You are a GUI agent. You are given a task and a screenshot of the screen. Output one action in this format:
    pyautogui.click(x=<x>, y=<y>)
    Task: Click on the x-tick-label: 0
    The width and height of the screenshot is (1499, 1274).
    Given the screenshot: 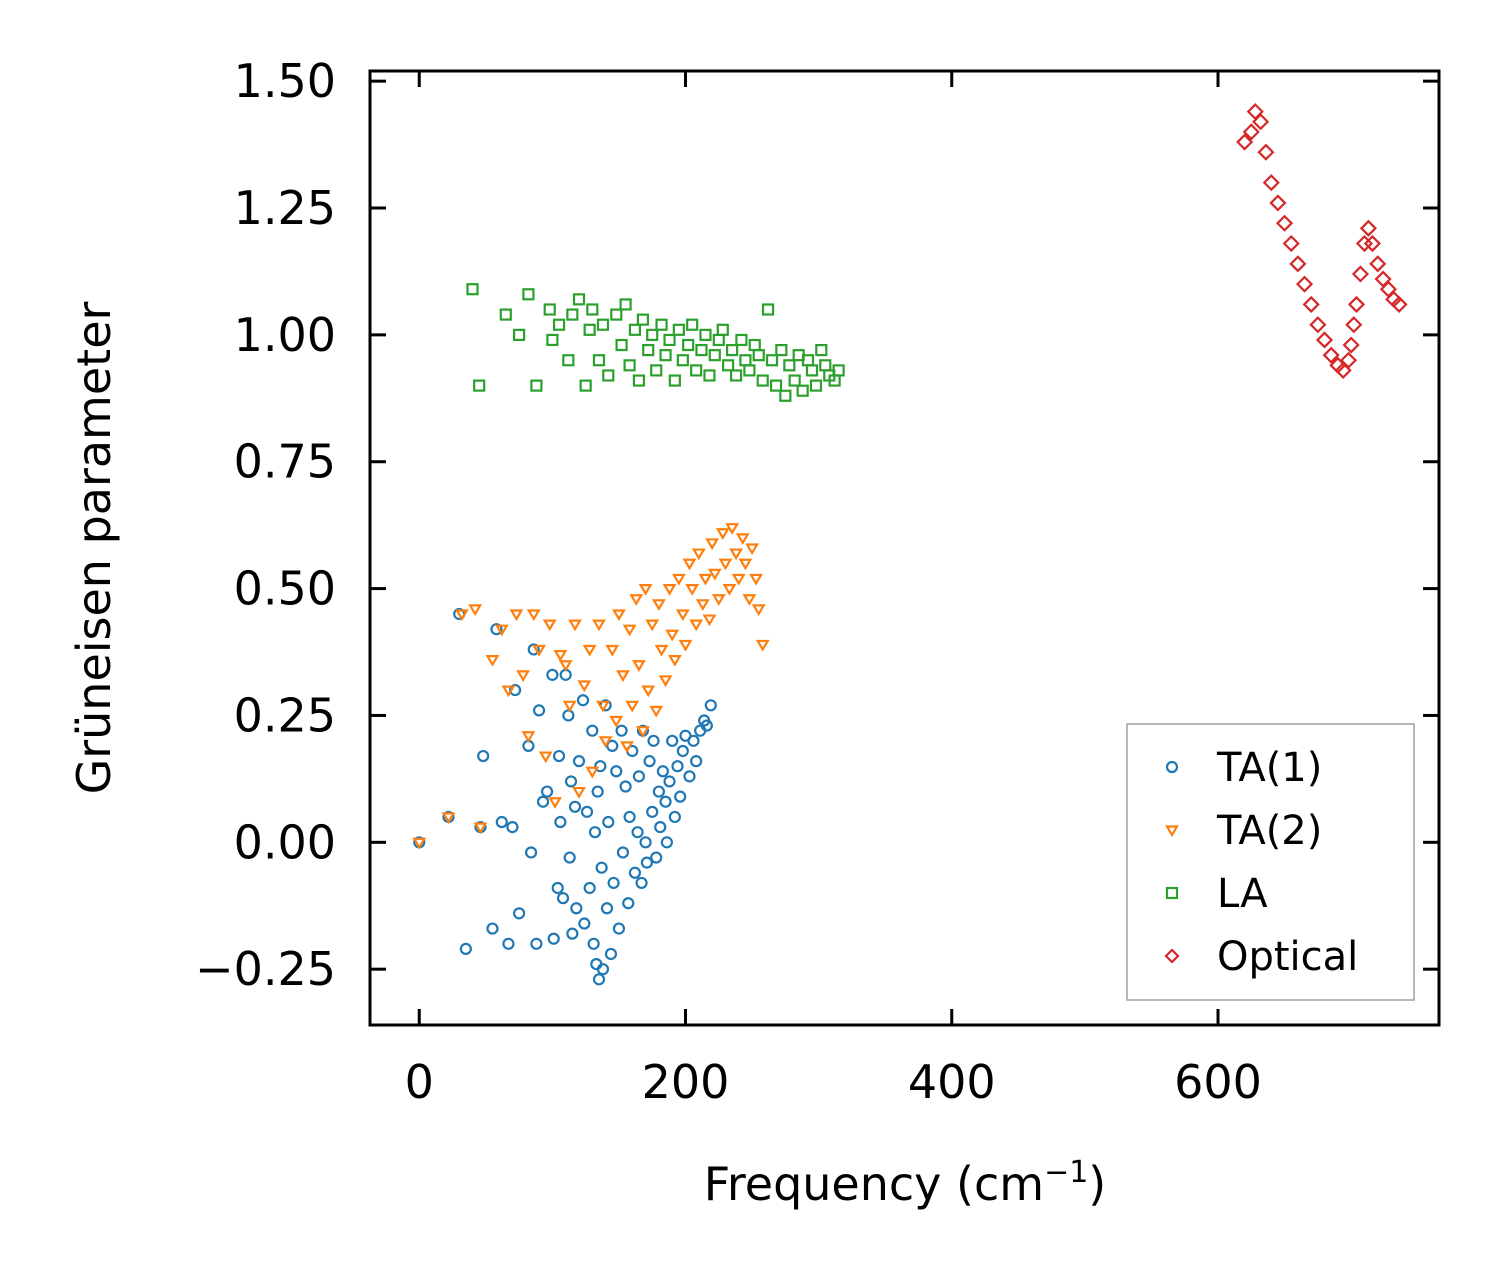 What is the action you would take?
    pyautogui.click(x=419, y=1082)
    